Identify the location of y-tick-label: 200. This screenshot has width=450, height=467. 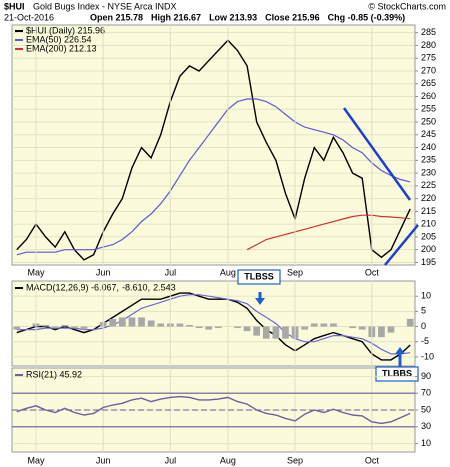
(428, 249).